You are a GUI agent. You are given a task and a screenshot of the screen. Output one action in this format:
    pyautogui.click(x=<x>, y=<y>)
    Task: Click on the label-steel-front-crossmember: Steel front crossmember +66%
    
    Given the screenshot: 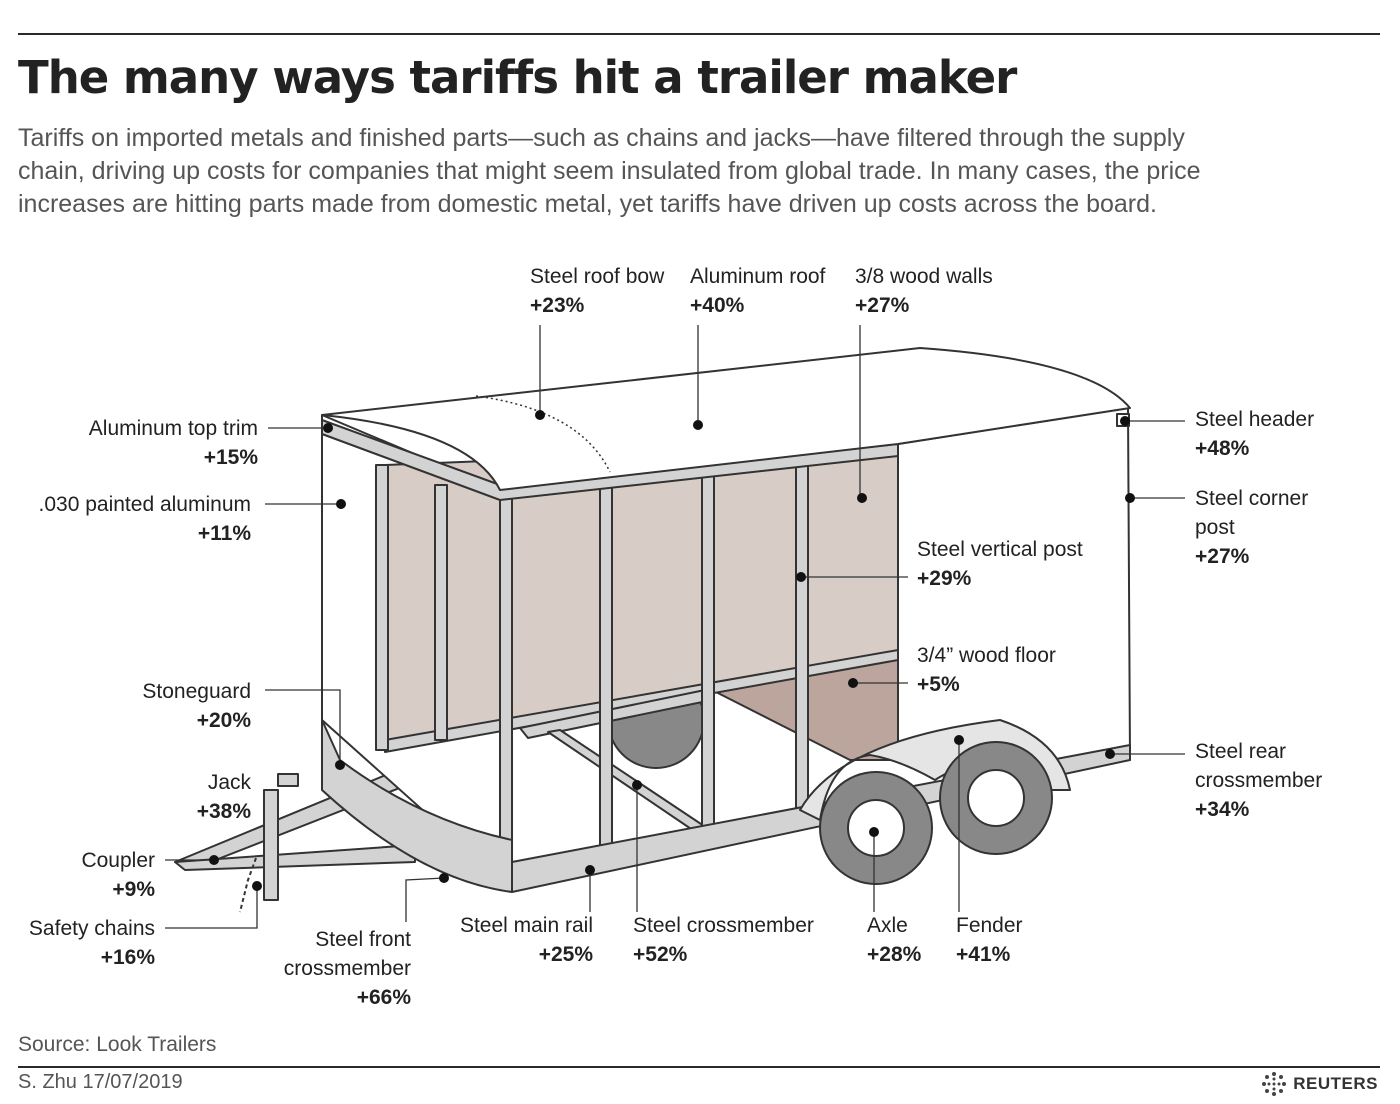 What is the action you would take?
    pyautogui.click(x=347, y=968)
    